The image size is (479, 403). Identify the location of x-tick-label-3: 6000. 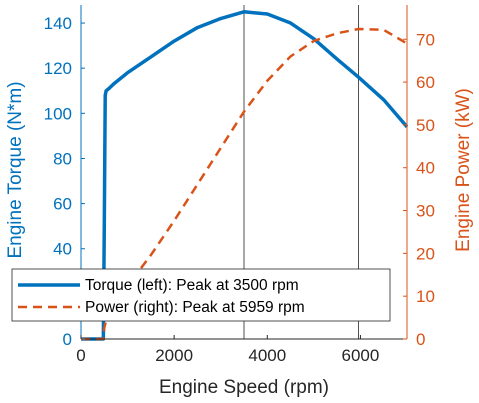
(361, 355).